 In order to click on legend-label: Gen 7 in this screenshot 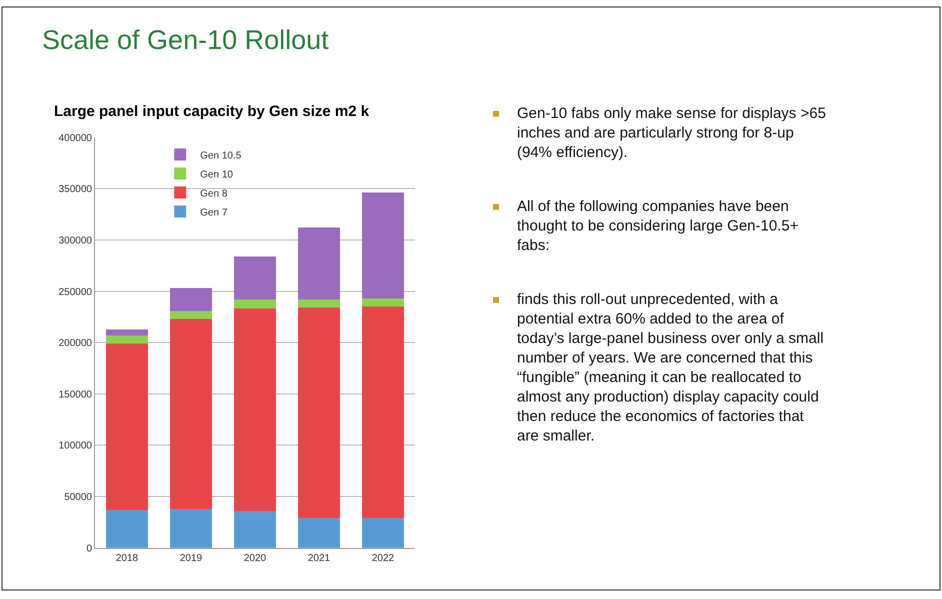, I will do `click(214, 212)`.